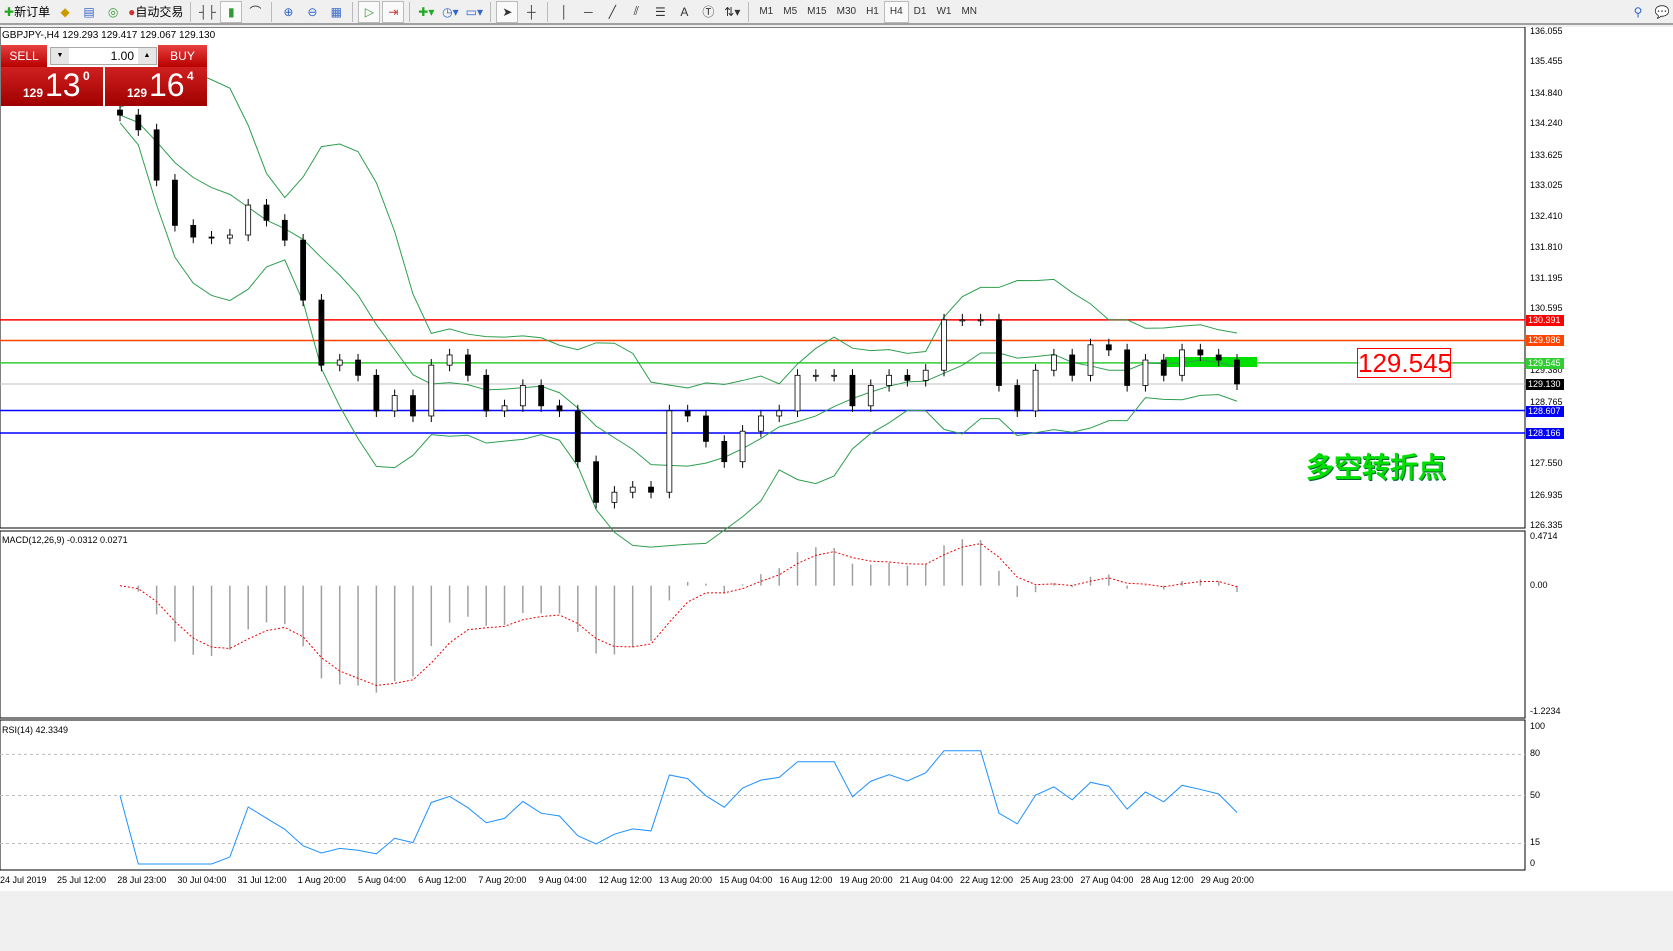 This screenshot has height=951, width=1673. Describe the element at coordinates (660, 11) in the screenshot. I see `fibonacci-icon: ☰` at that location.